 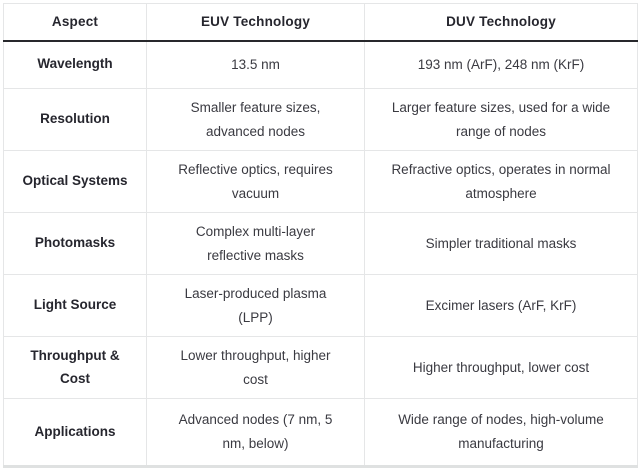 What do you see at coordinates (255, 433) in the screenshot?
I see `euv-value-cell: Advanced nodes (7 nm, 5 nm, below)` at bounding box center [255, 433].